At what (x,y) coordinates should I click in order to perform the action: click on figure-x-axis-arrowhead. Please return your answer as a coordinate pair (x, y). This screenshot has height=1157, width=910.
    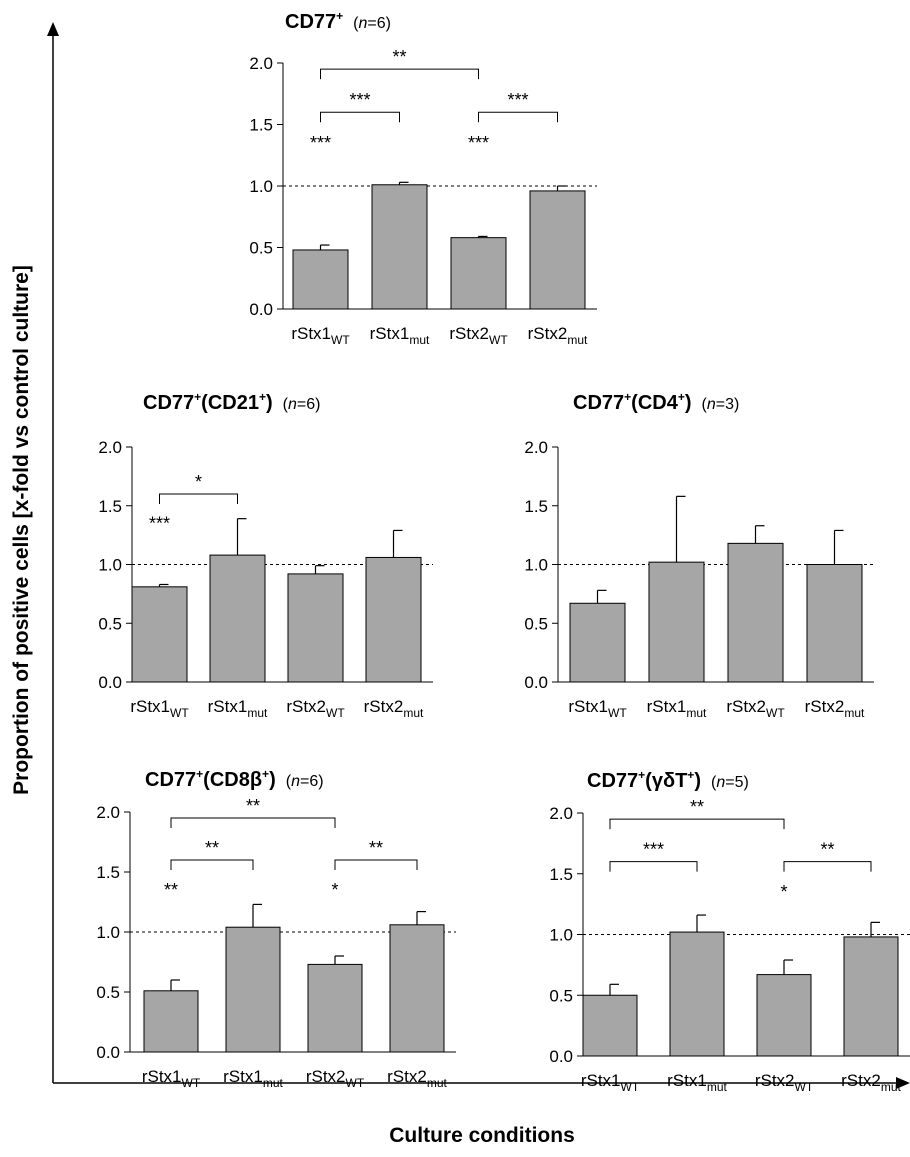
    Looking at the image, I should click on (903, 1083).